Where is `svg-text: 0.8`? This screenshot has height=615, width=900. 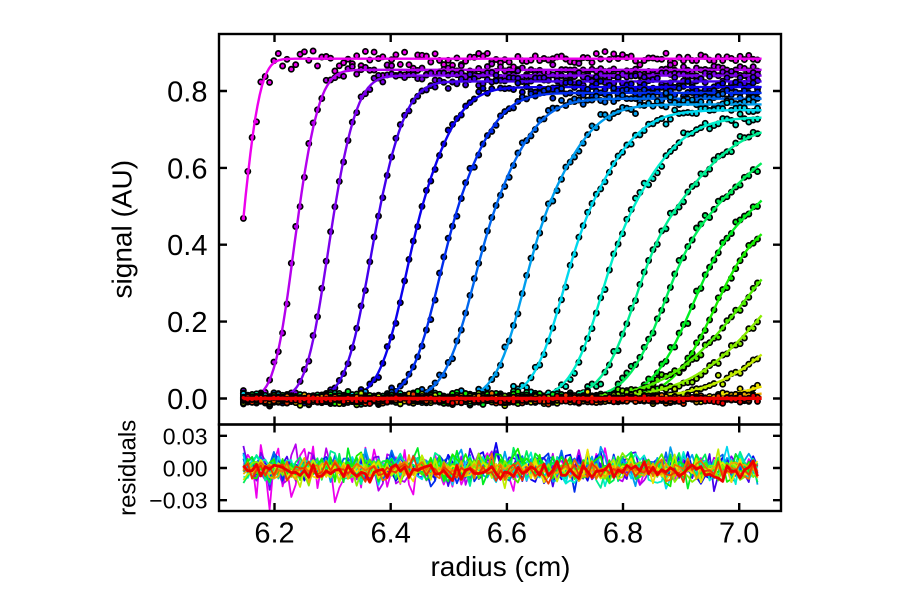
svg-text: 0.8 is located at coordinates (187, 93).